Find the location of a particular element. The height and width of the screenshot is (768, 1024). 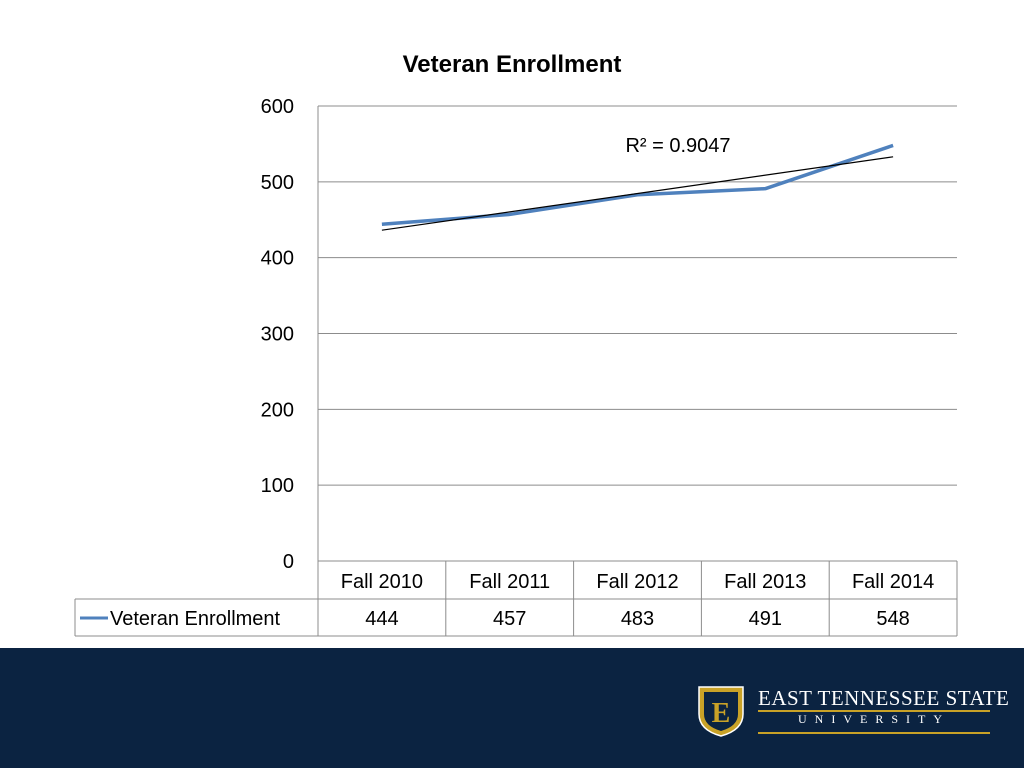

y-tick-label: 100 is located at coordinates (277, 486).